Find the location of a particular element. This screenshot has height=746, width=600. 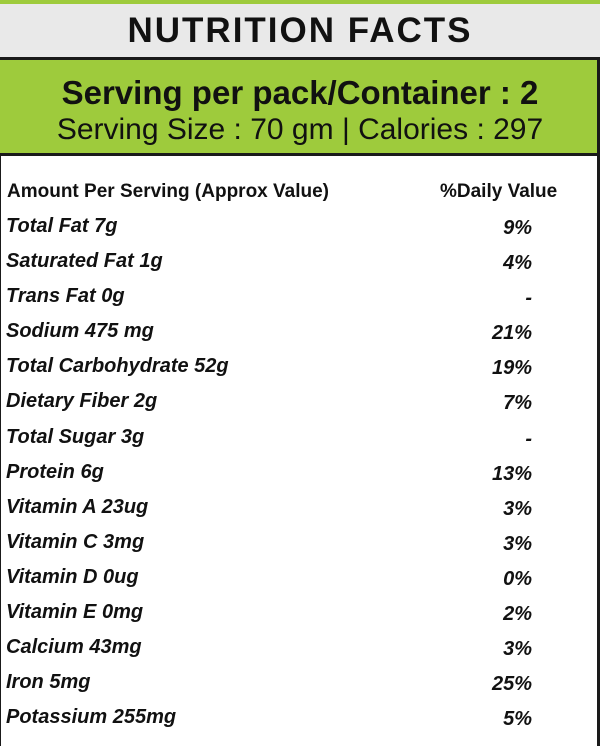

daily-value: 21% is located at coordinates (511, 333).